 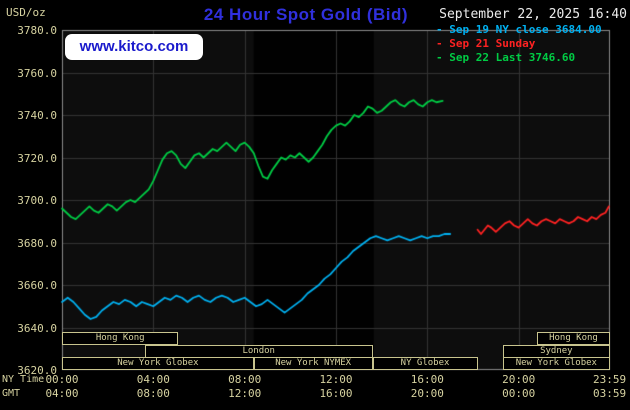 What do you see at coordinates (26, 12) in the screenshot?
I see `price-units-label: USD/oz` at bounding box center [26, 12].